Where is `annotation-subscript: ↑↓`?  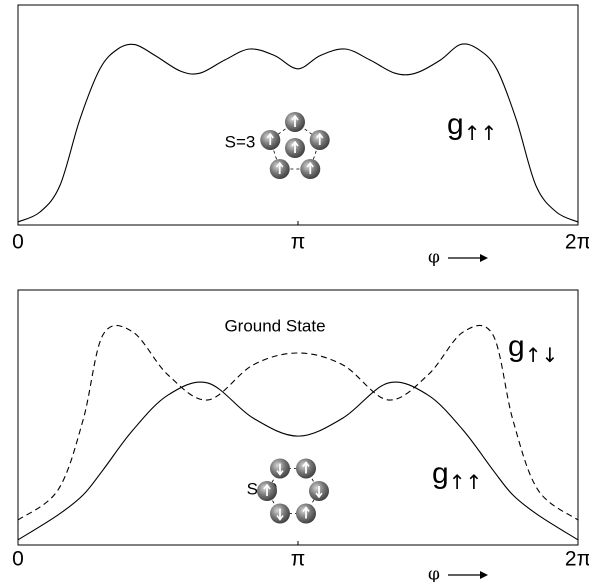
annotation-subscript: ↑↓ is located at coordinates (542, 355).